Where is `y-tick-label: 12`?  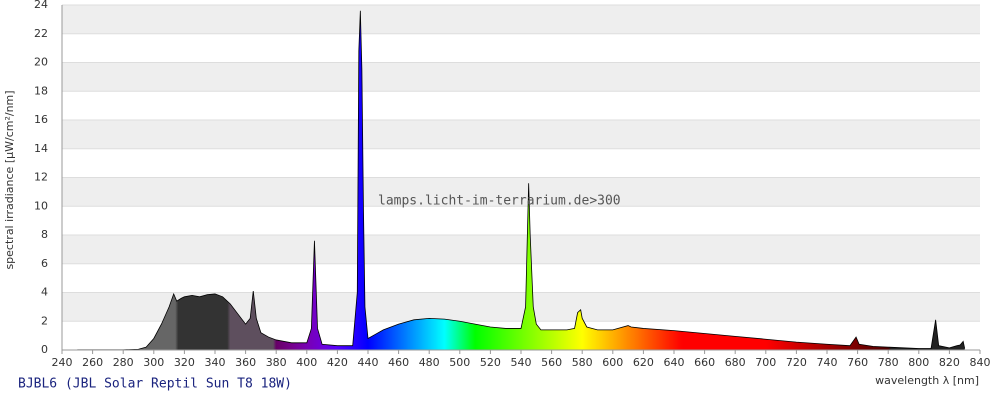
y-tick-label: 12 is located at coordinates (41, 177).